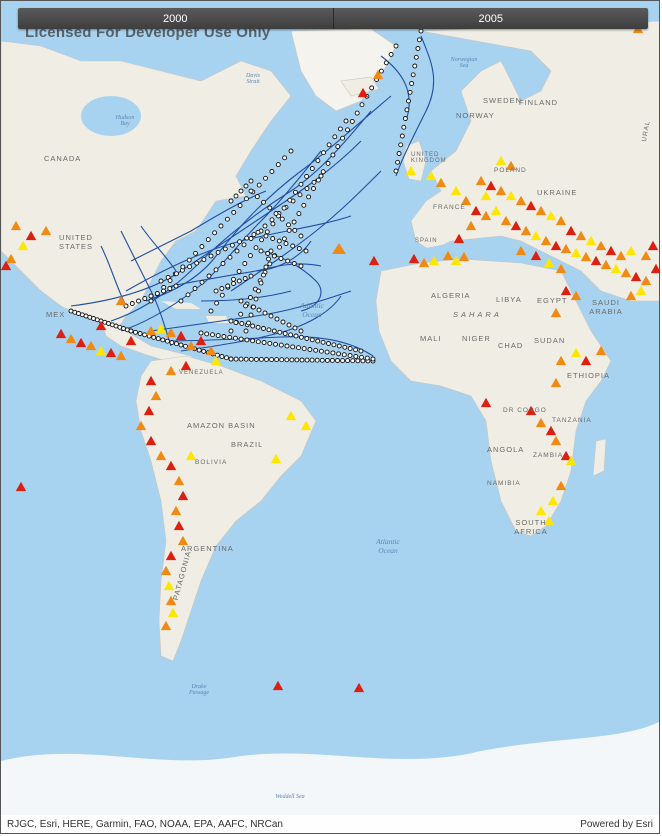  What do you see at coordinates (333, 18) in the screenshot?
I see `time-slider: 2000 2005` at bounding box center [333, 18].